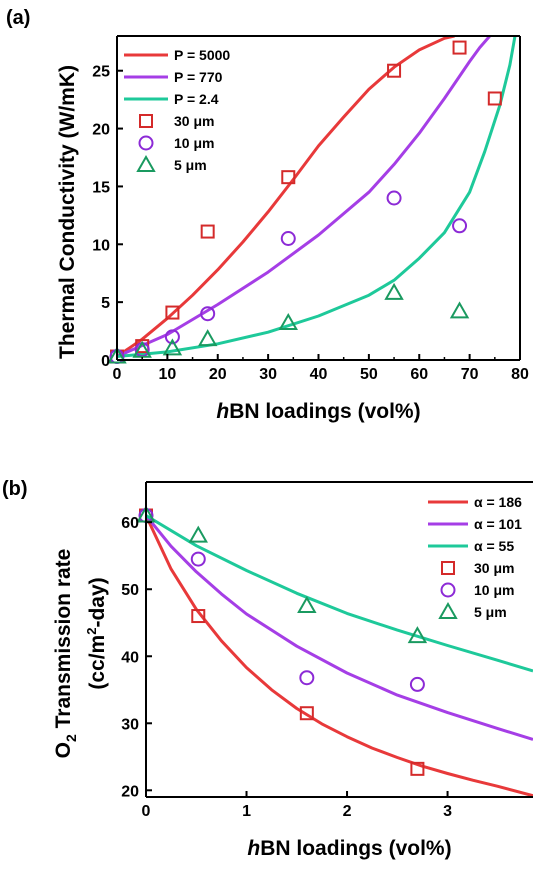 The width and height of the screenshot is (533, 872). I want to click on y-tick-label: 30, so click(130, 724).